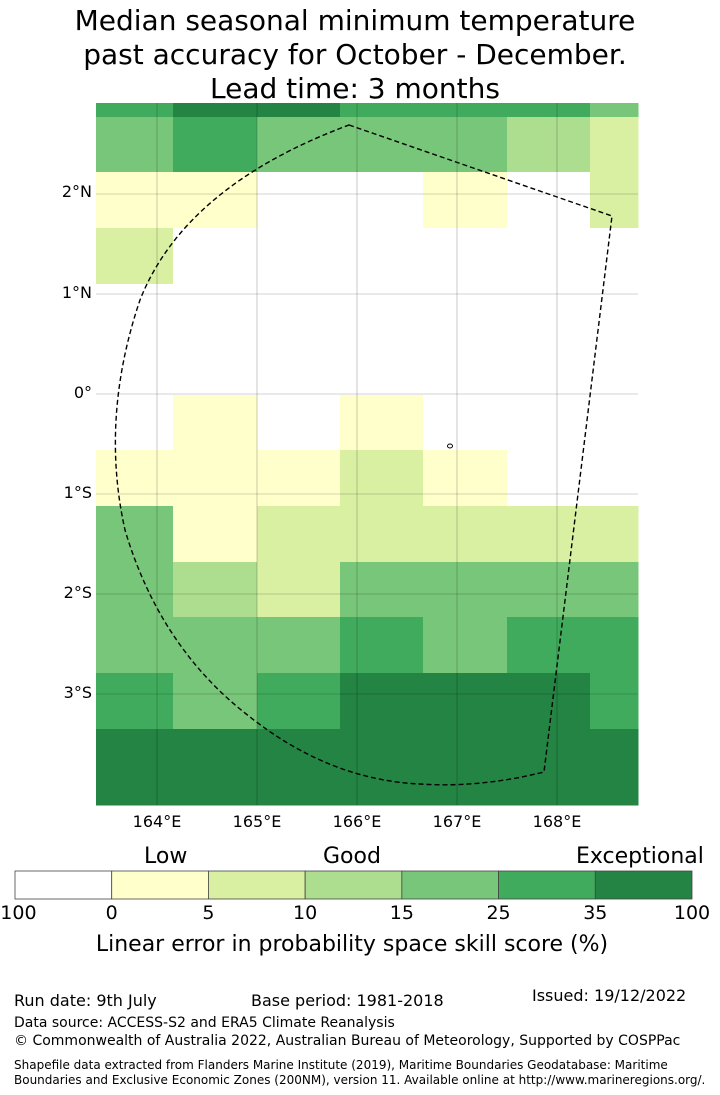 The width and height of the screenshot is (720, 1095). What do you see at coordinates (609, 995) in the screenshot?
I see `issued-date: Issued: 19/12/2022` at bounding box center [609, 995].